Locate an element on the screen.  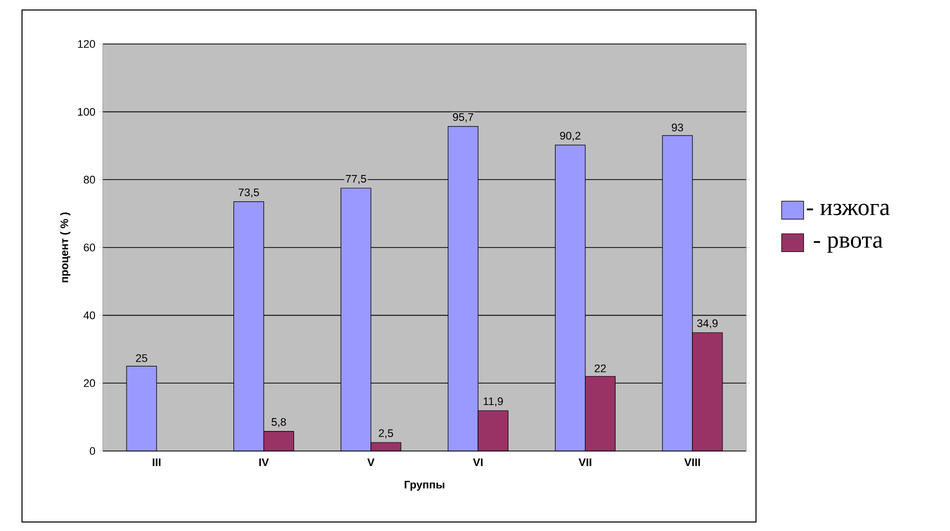
y-tick-label: 100 is located at coordinates (87, 112).